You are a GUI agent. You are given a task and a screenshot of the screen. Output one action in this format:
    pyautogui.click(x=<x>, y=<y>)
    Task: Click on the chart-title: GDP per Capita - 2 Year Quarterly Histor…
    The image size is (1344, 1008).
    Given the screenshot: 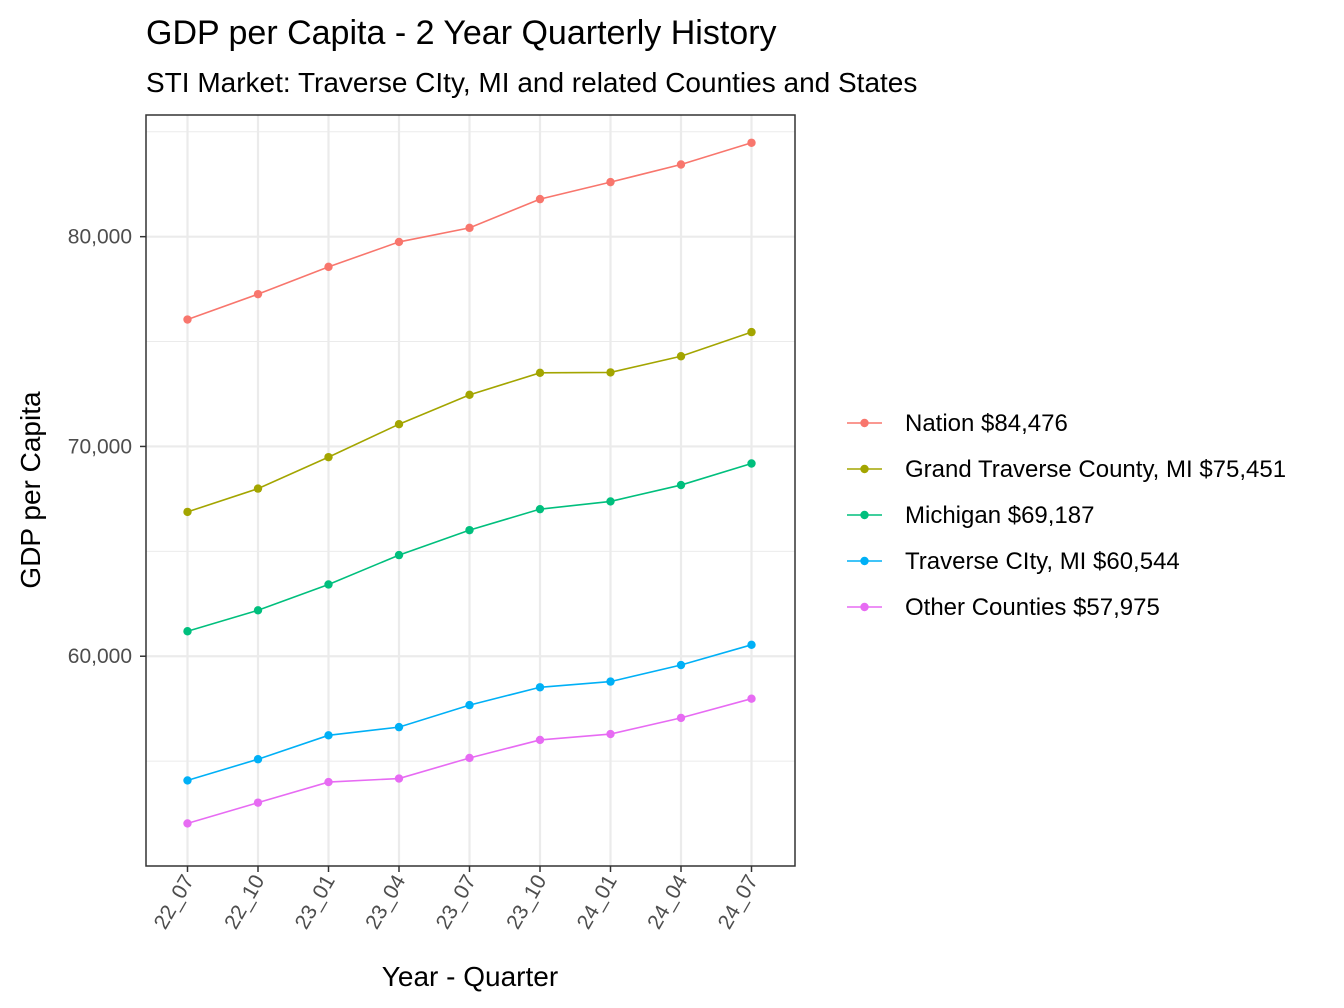 What is the action you would take?
    pyautogui.click(x=461, y=33)
    